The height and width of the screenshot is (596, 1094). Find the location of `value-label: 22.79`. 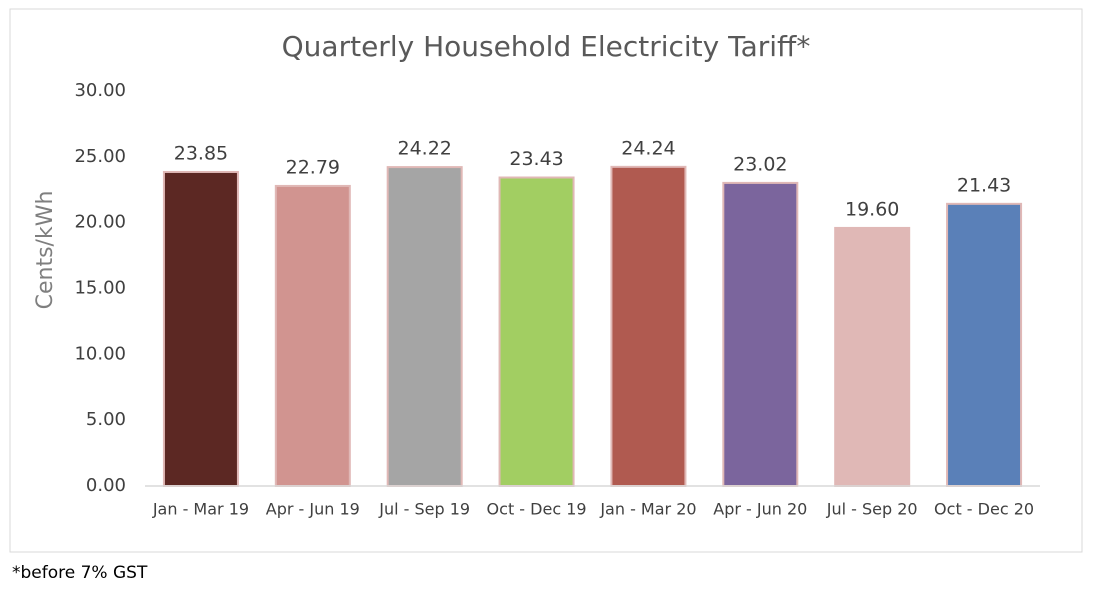

value-label: 22.79 is located at coordinates (313, 167).